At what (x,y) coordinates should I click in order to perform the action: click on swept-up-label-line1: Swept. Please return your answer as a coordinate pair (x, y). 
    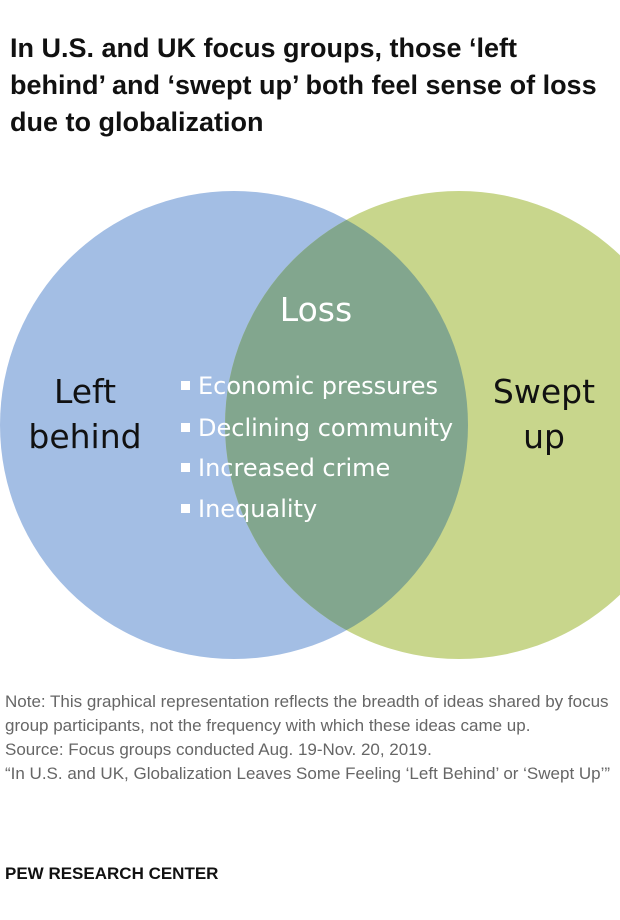
    Looking at the image, I should click on (544, 391).